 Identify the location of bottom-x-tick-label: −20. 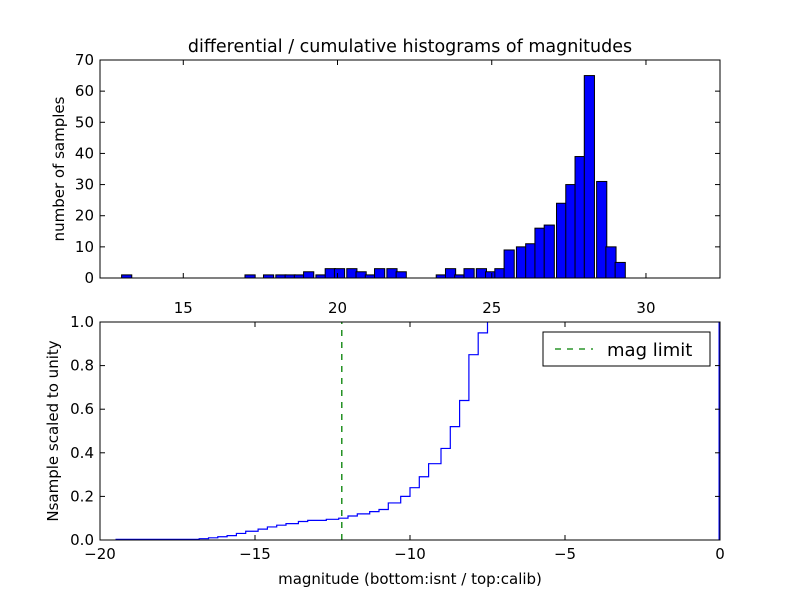
(100, 554).